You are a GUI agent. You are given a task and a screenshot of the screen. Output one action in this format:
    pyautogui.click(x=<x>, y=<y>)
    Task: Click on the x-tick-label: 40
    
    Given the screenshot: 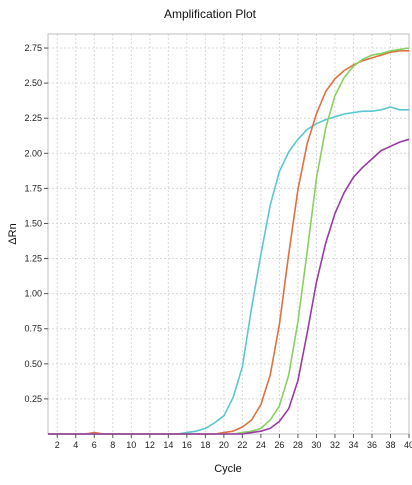 What is the action you would take?
    pyautogui.click(x=408, y=445)
    